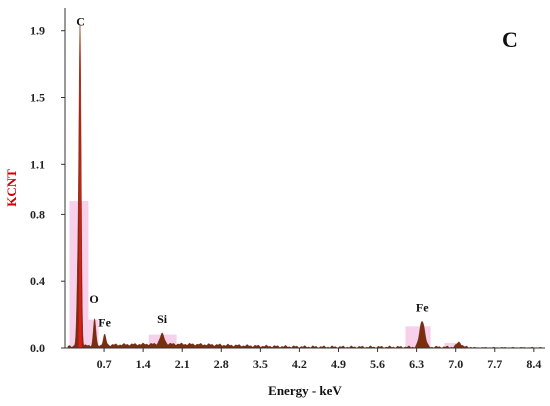 This screenshot has height=406, width=550. What do you see at coordinates (93, 299) in the screenshot?
I see `peak-label-o: O` at bounding box center [93, 299].